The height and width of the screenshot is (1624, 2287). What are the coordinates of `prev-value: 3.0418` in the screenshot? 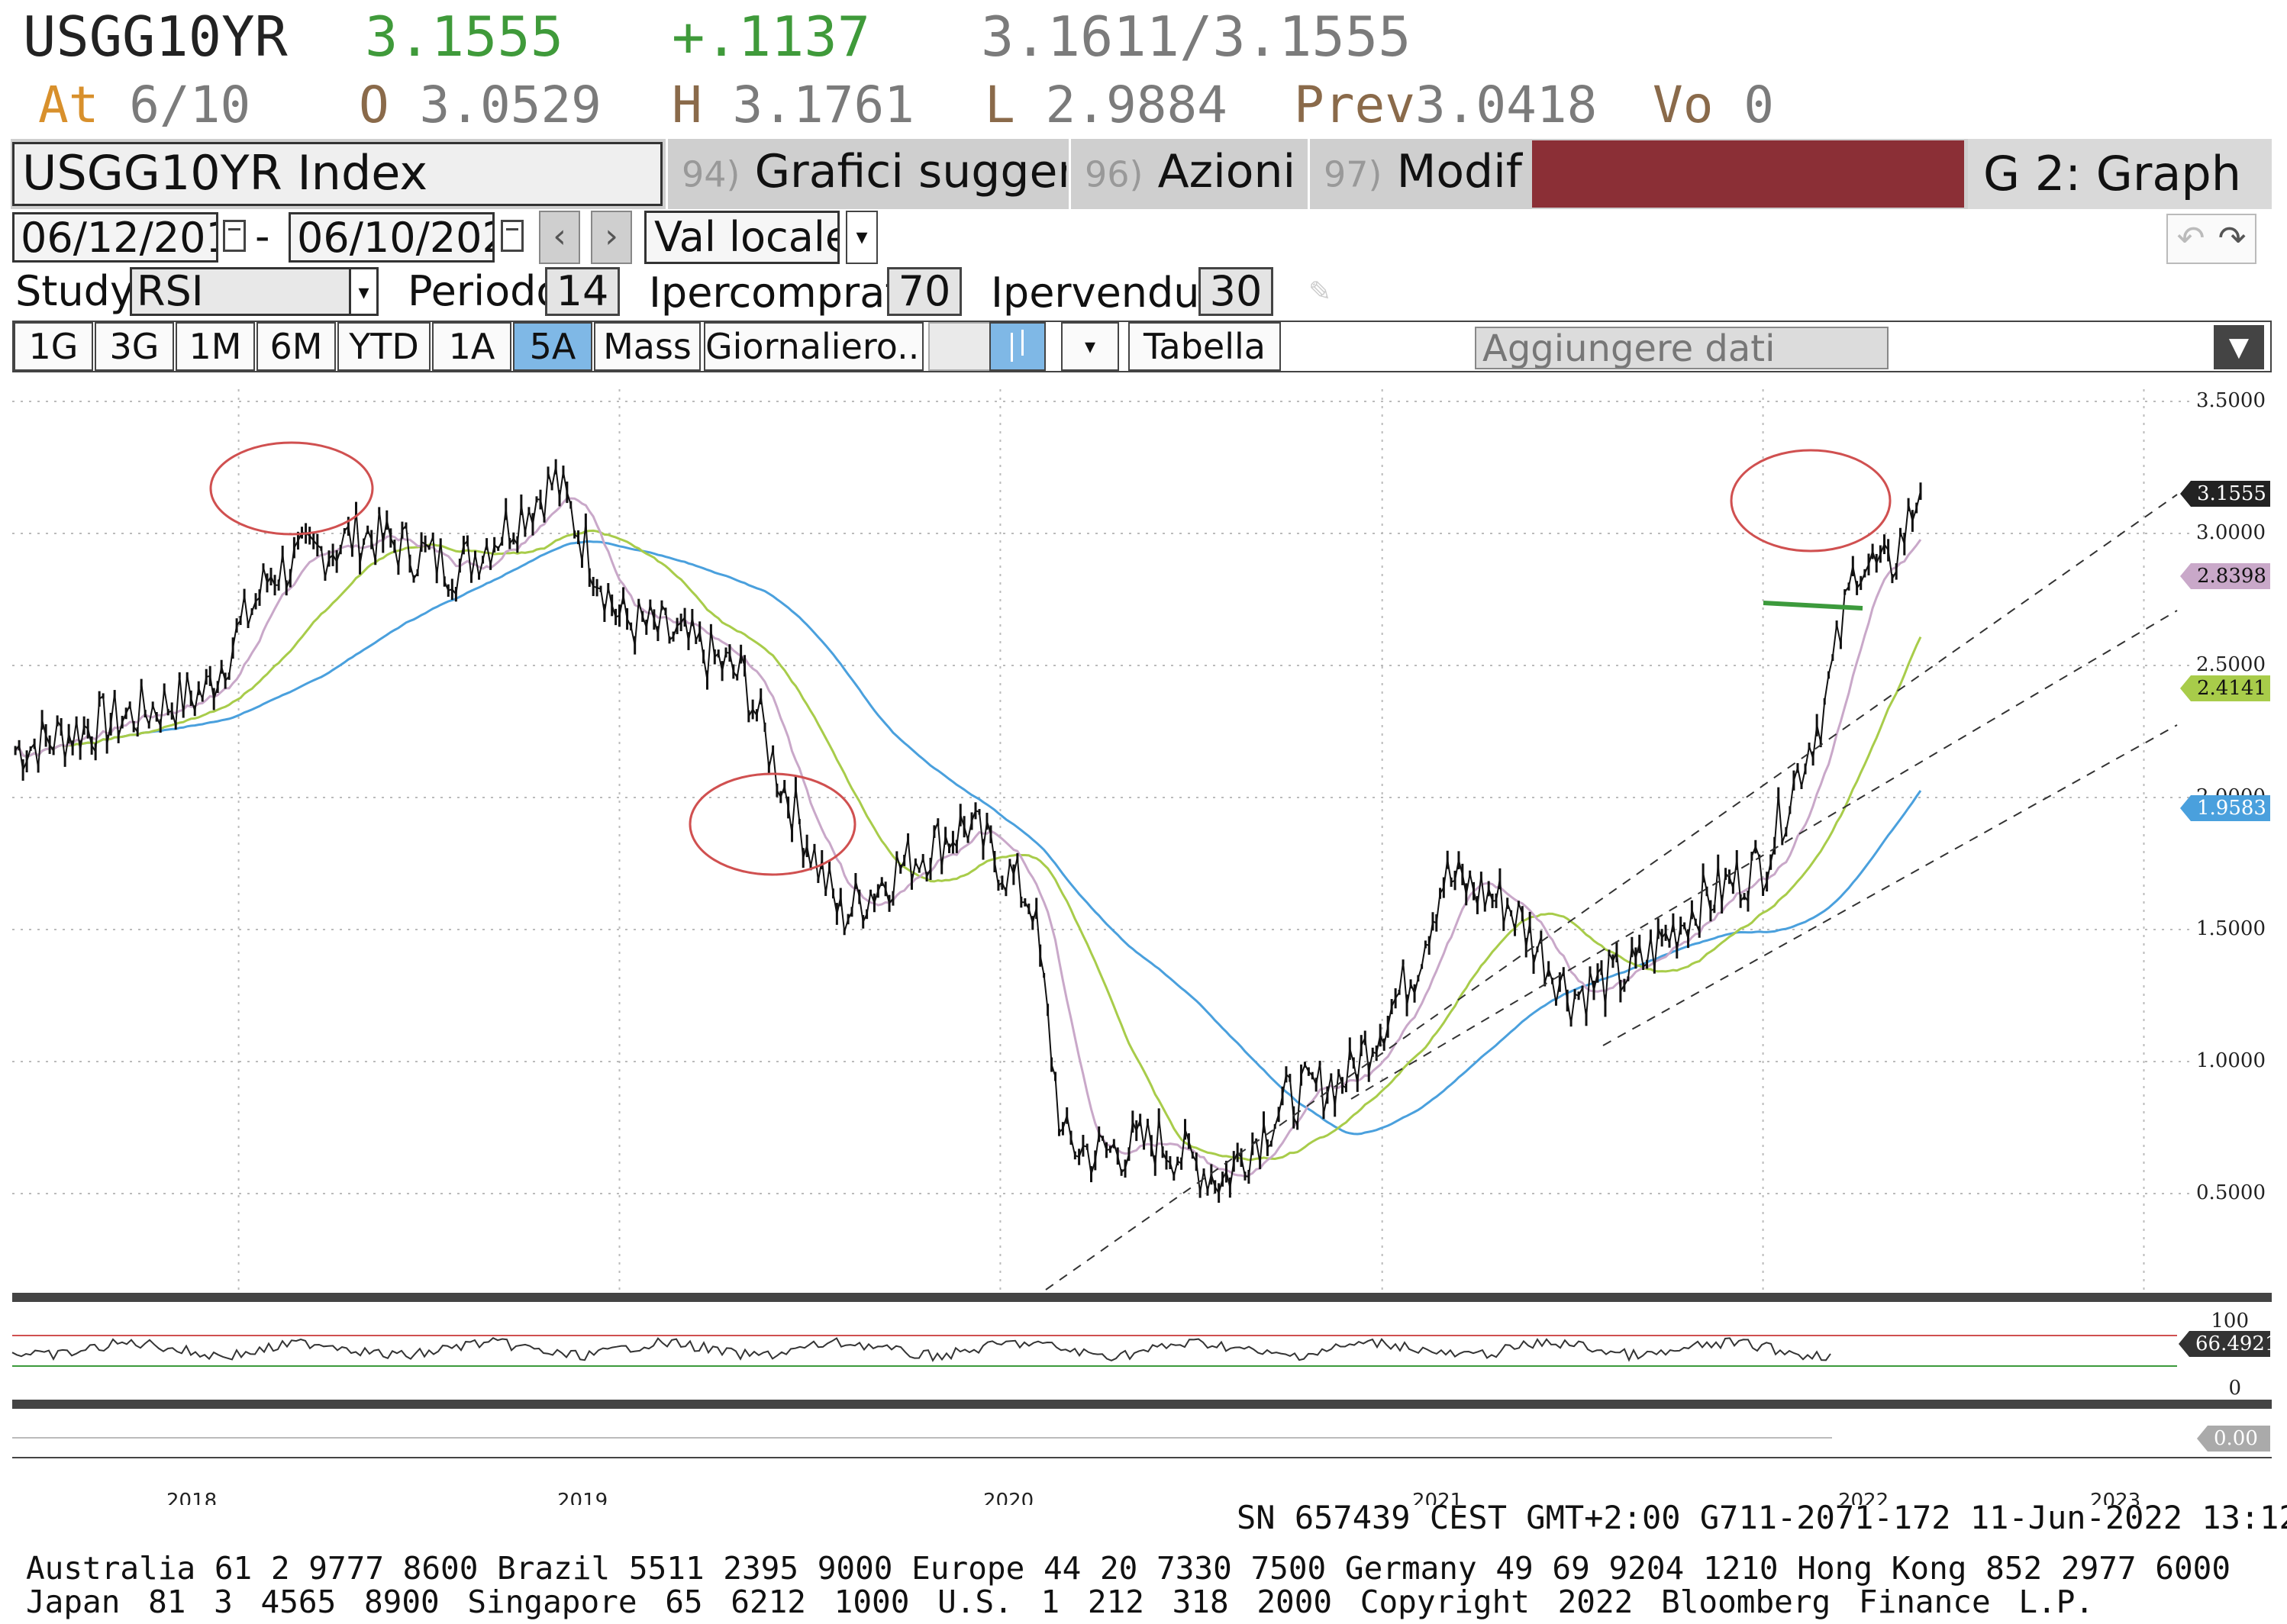 It's located at (1506, 105).